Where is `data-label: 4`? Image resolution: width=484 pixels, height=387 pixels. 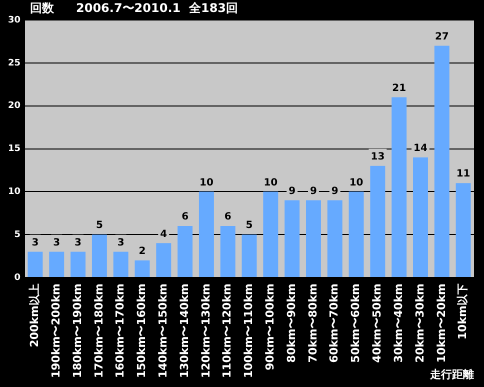 data-label: 4 is located at coordinates (164, 234).